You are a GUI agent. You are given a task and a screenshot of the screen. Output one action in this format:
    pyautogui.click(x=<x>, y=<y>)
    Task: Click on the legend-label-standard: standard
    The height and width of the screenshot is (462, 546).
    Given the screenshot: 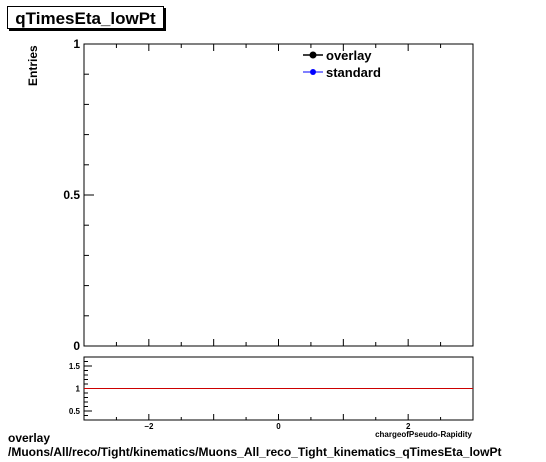 What is the action you would take?
    pyautogui.click(x=353, y=72)
    